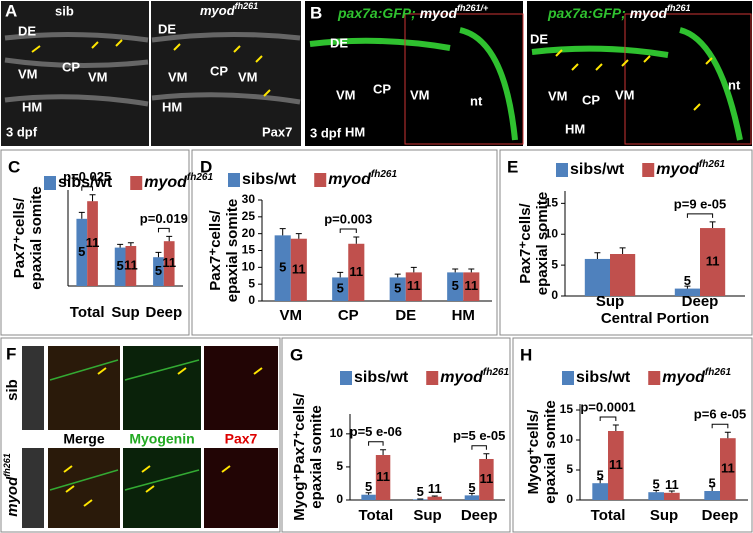  I want to click on panel-letter: F, so click(11, 353).